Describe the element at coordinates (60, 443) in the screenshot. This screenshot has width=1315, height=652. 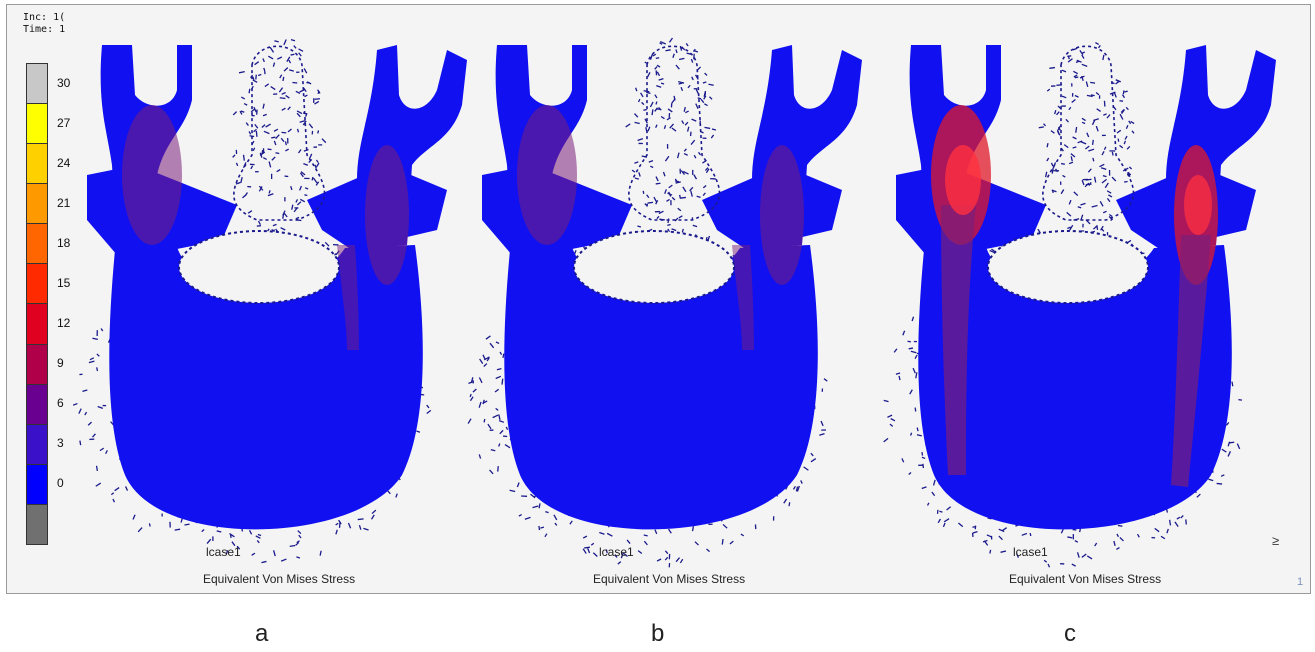
I see `legend-label: 3` at that location.